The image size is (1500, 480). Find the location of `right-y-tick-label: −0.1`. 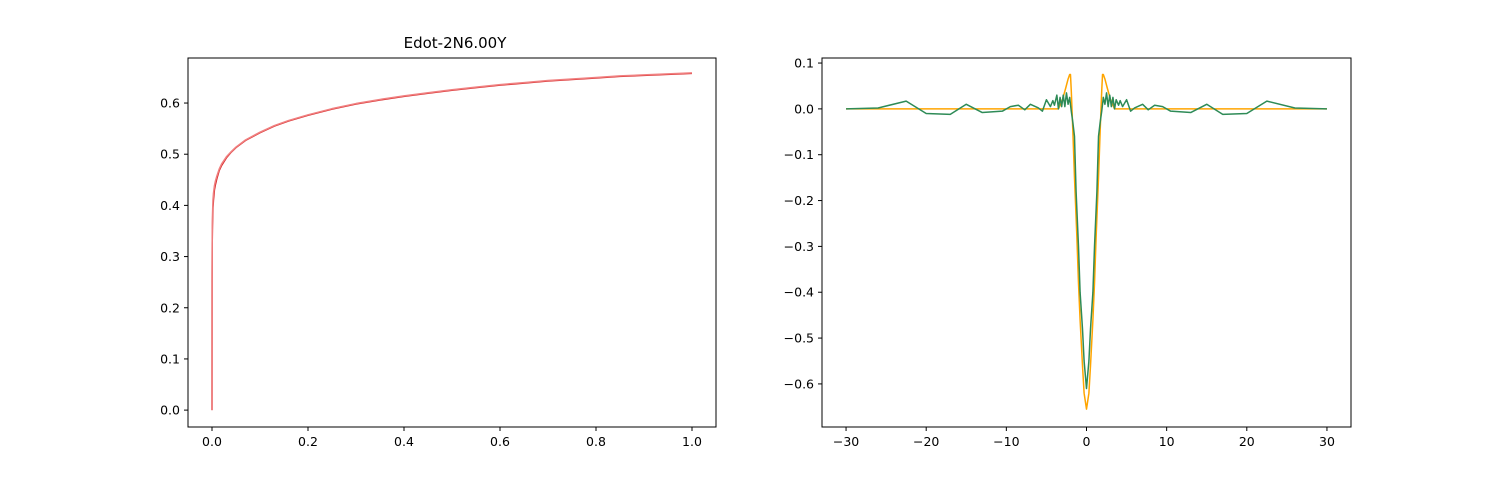

right-y-tick-label: −0.1 is located at coordinates (799, 154).